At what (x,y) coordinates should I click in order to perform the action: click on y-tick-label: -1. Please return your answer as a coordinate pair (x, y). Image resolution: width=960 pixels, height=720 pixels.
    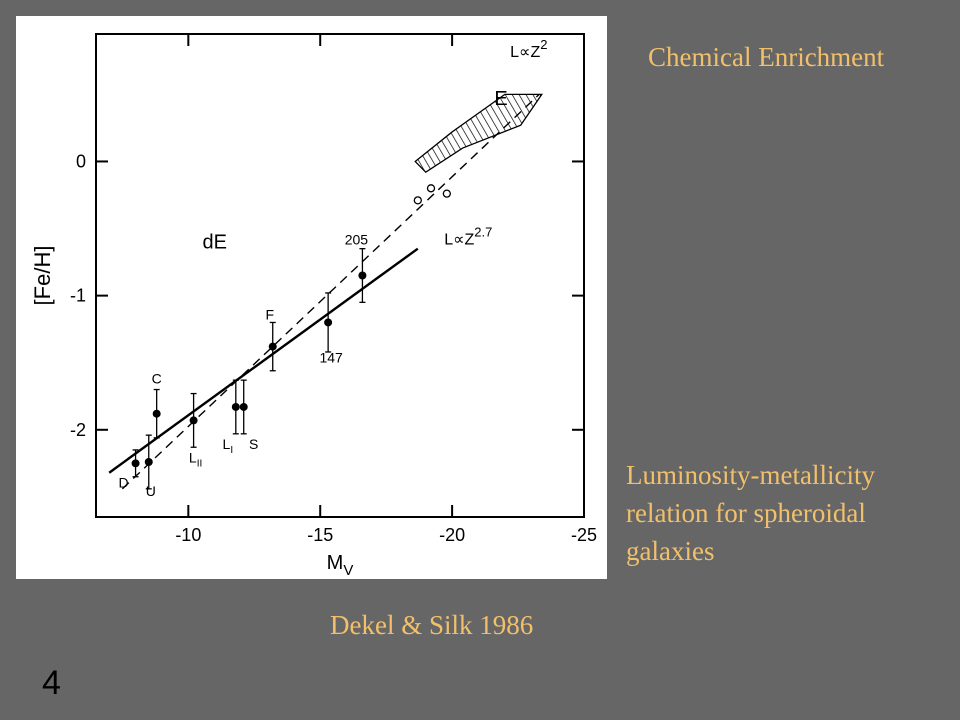
    Looking at the image, I should click on (78, 296).